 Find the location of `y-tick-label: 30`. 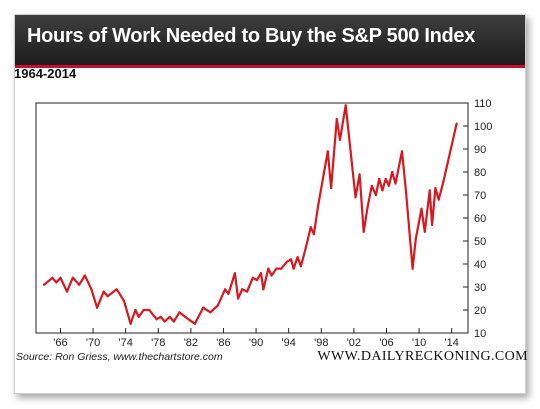

y-tick-label: 30 is located at coordinates (480, 288).